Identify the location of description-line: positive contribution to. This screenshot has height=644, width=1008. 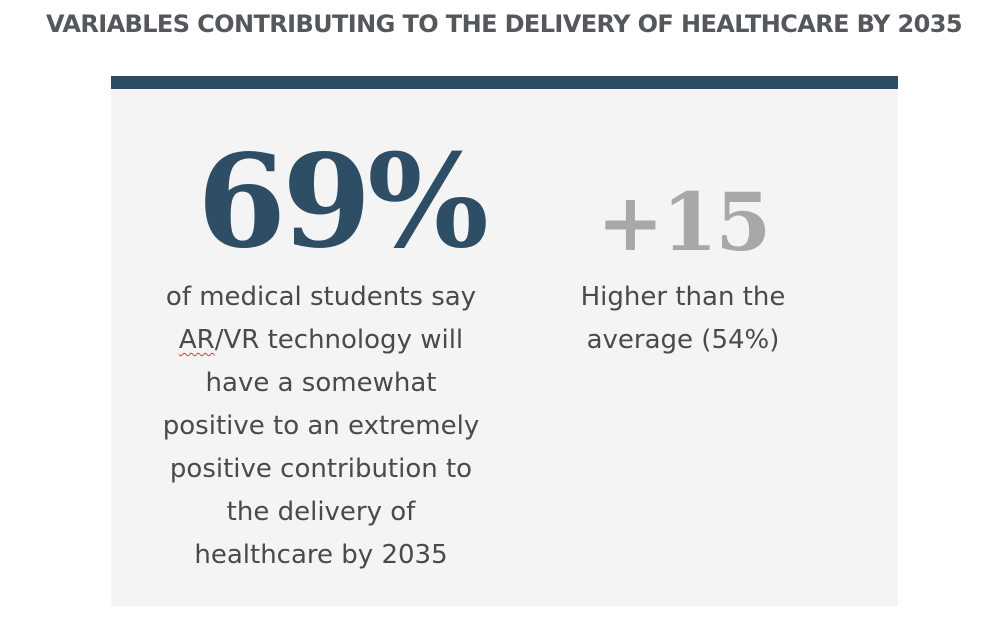
(321, 469).